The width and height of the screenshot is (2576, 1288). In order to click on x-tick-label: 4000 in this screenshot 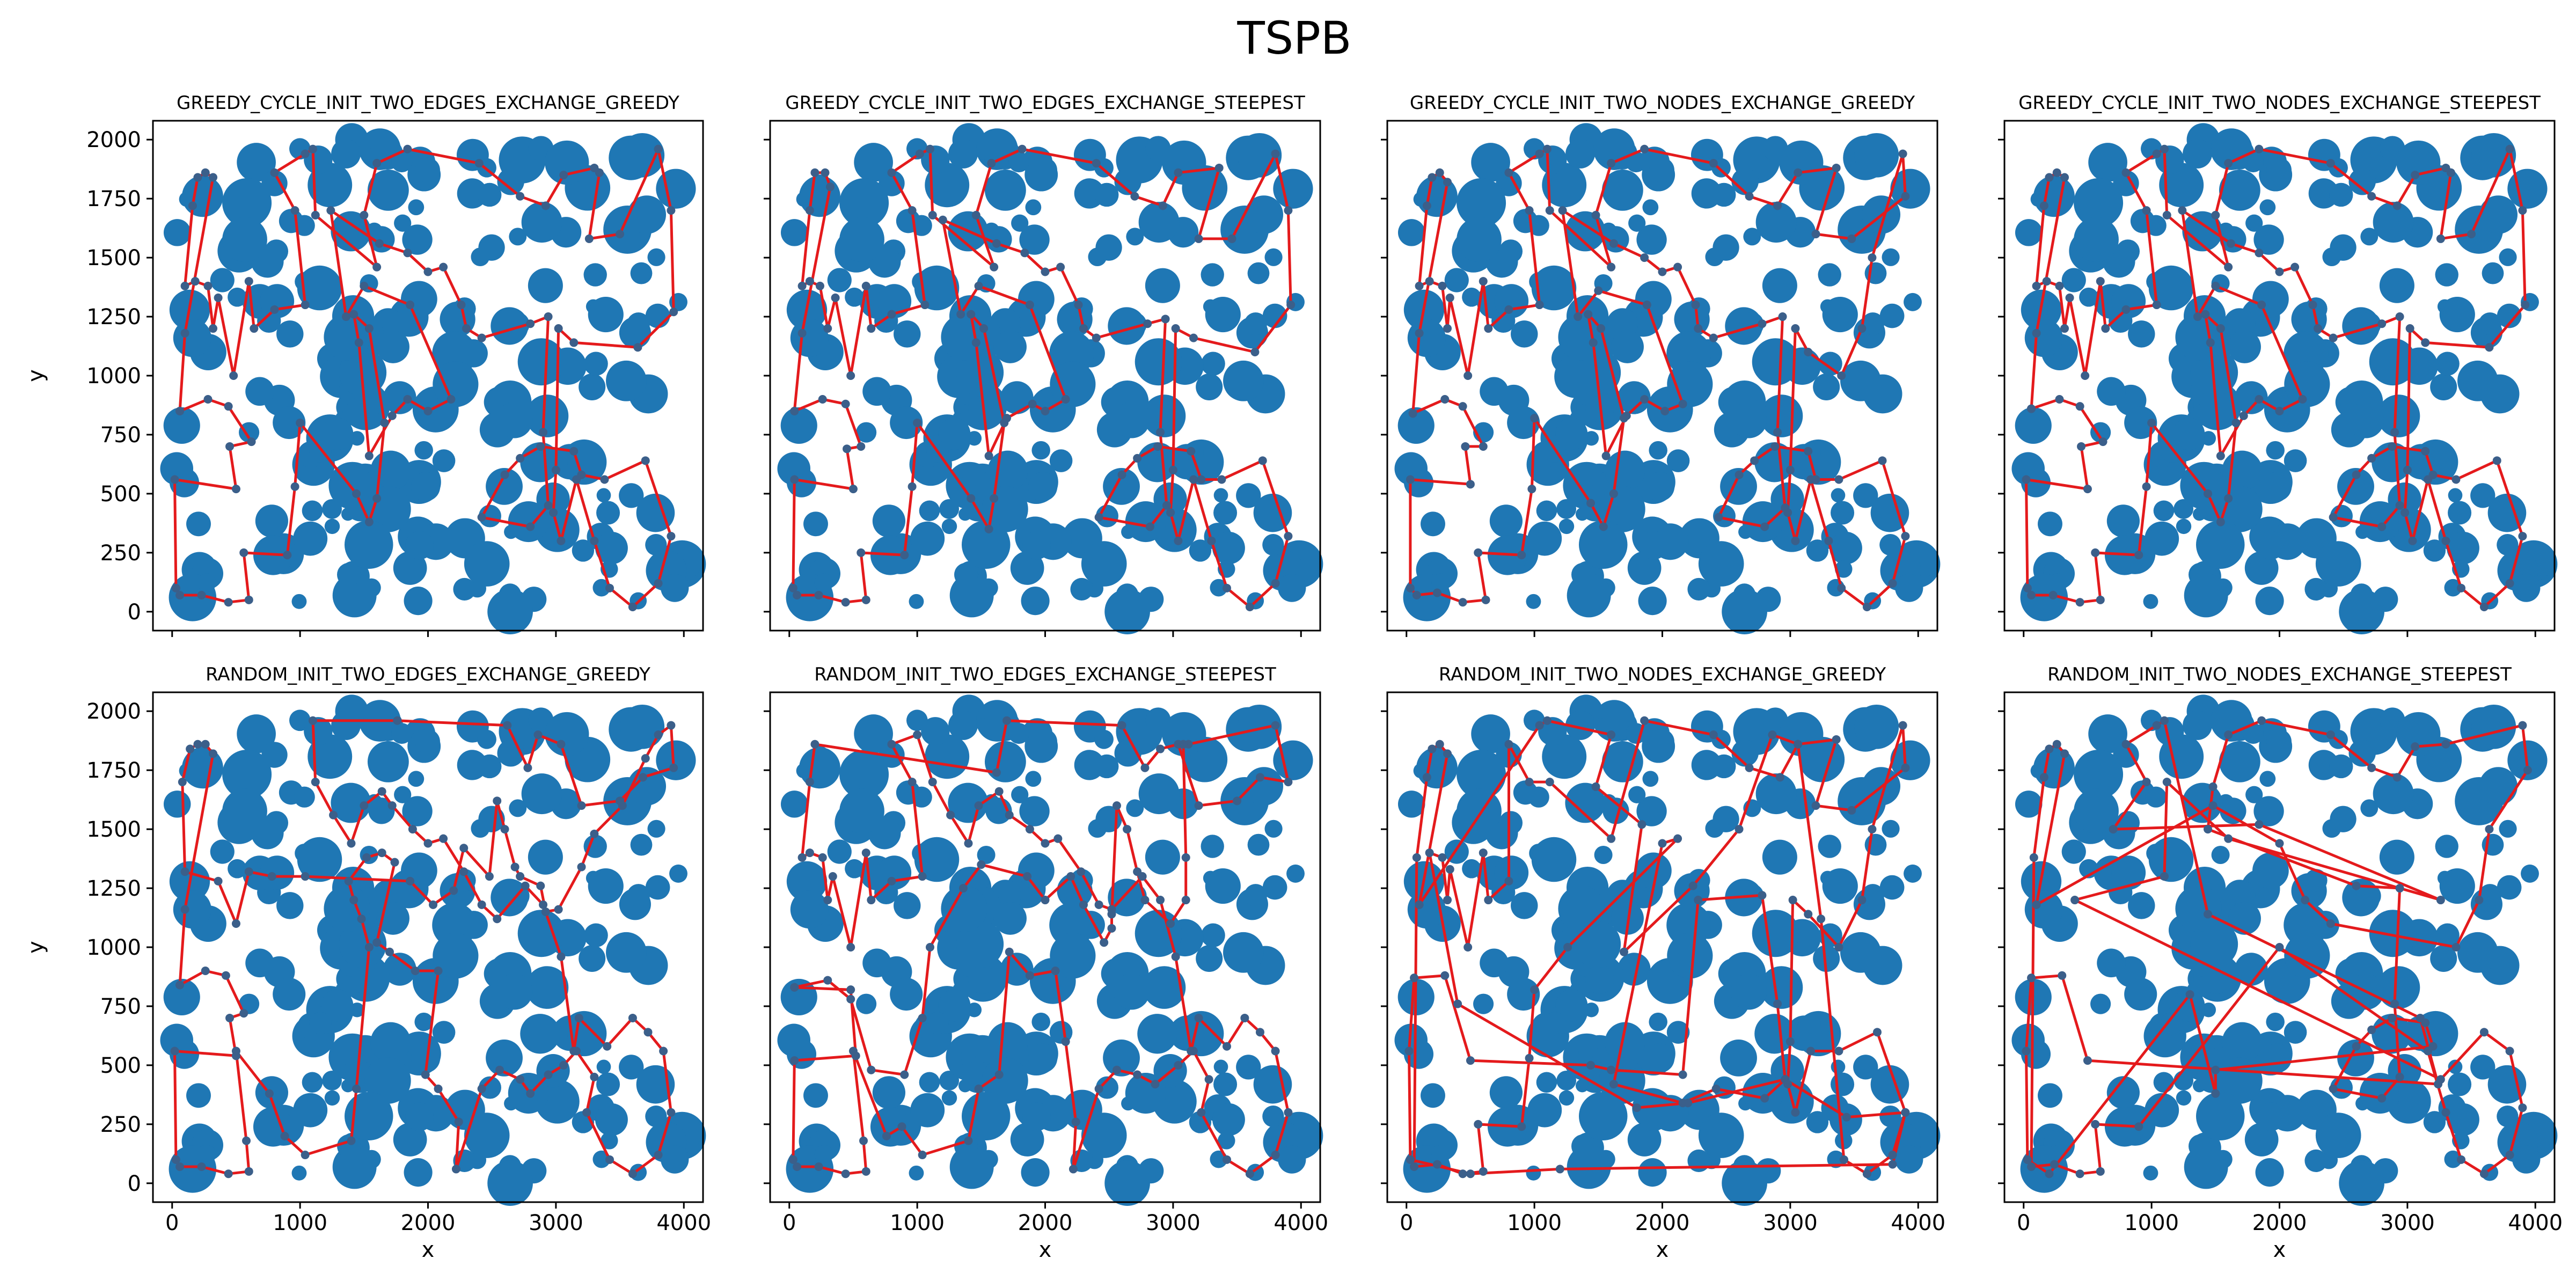, I will do `click(1918, 1223)`.